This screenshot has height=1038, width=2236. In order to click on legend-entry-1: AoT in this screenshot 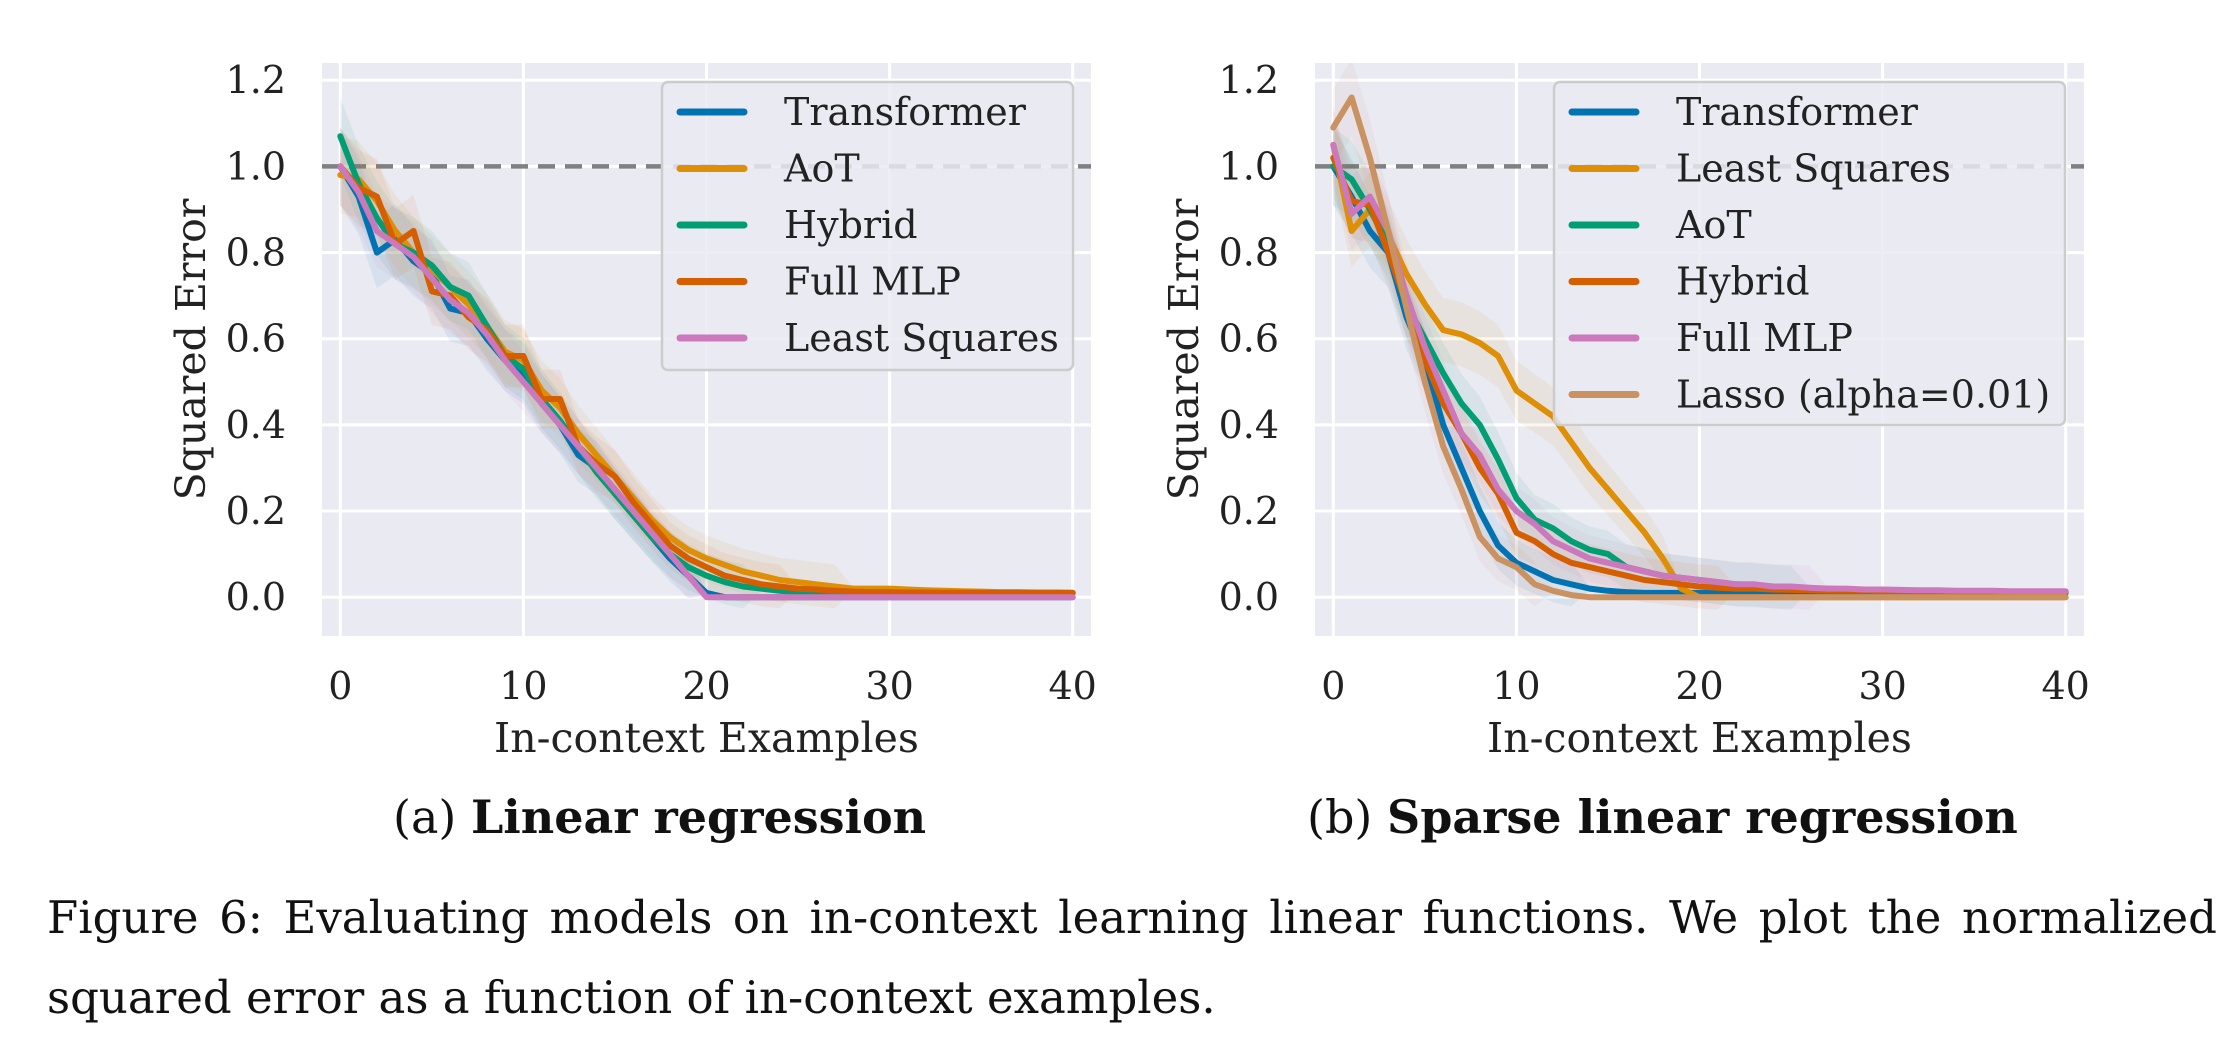, I will do `click(821, 169)`.